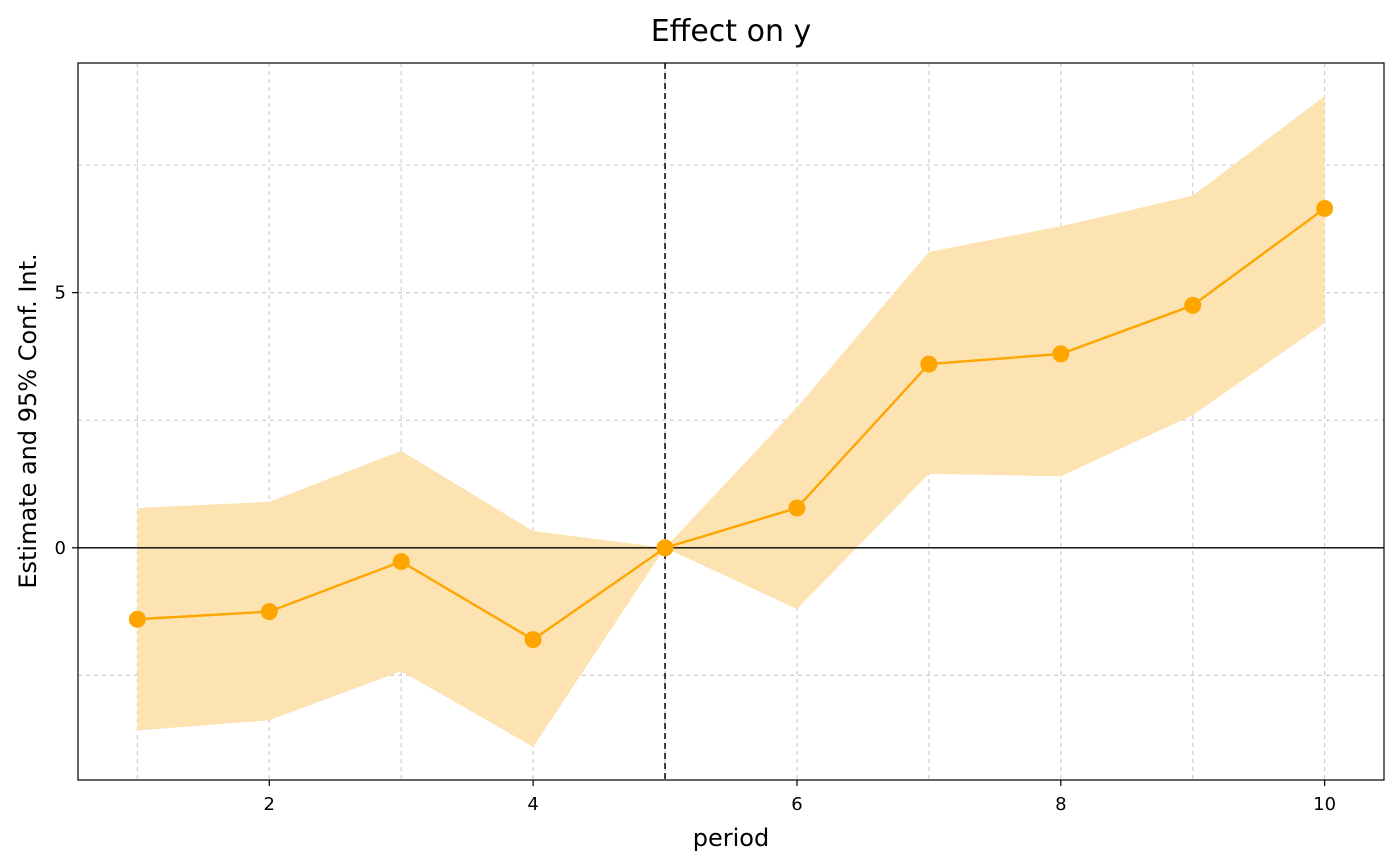  What do you see at coordinates (1324, 804) in the screenshot?
I see `x-tick-label: 10` at bounding box center [1324, 804].